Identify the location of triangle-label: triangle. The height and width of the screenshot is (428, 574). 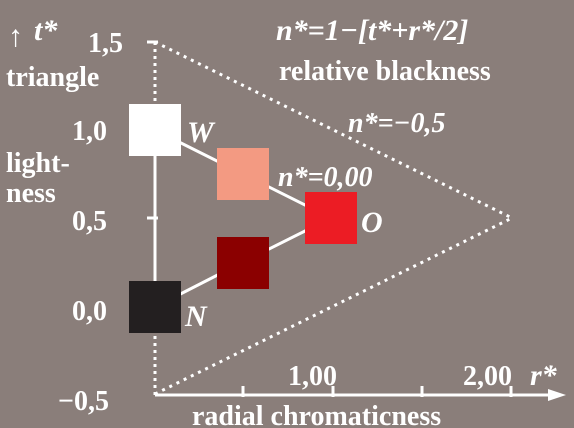
(52, 77).